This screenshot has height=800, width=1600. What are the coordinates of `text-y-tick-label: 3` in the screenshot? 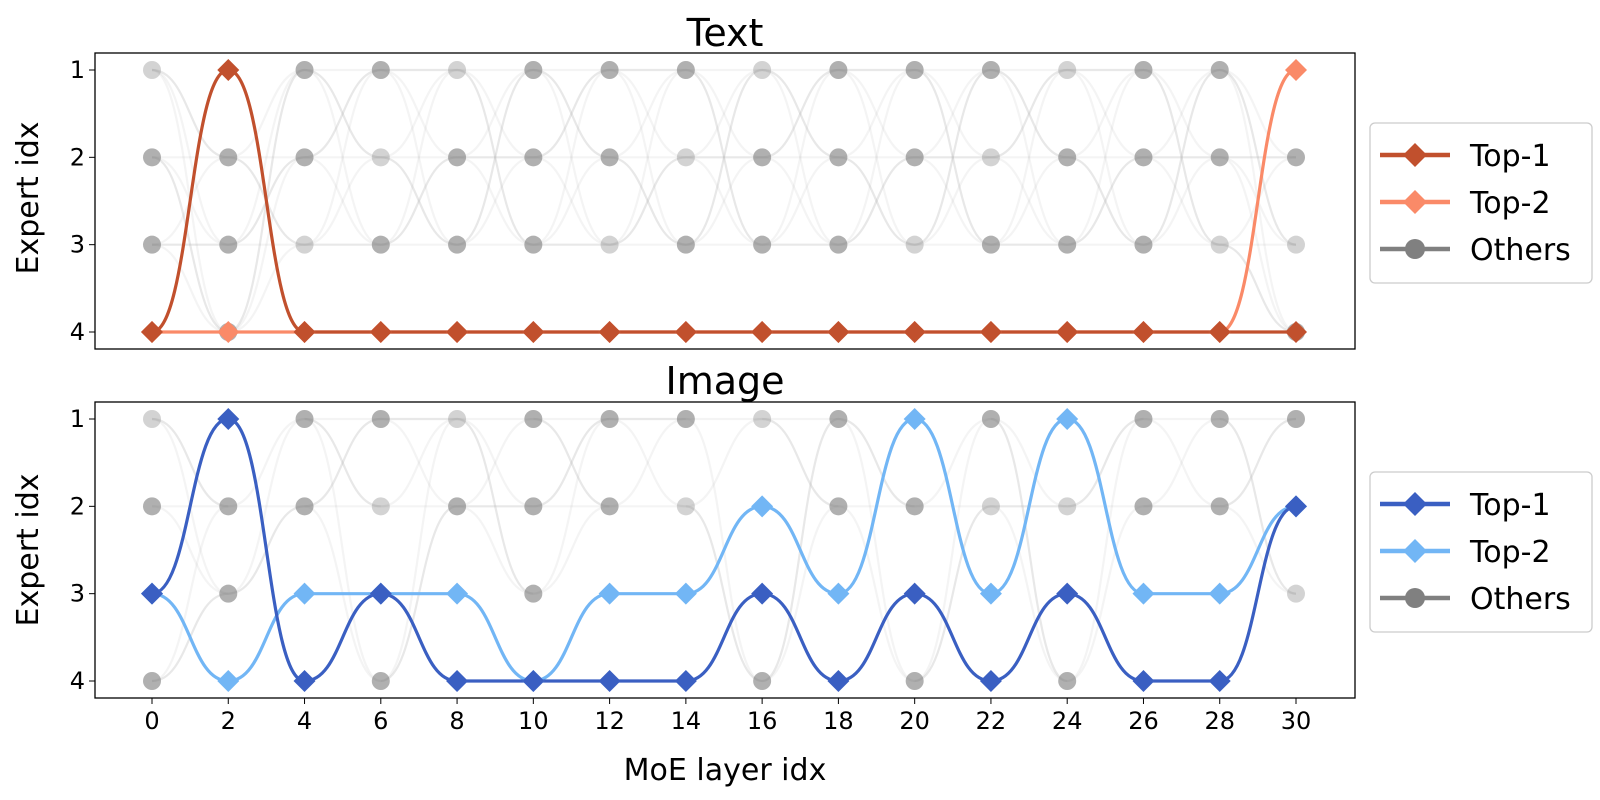 It's located at (77, 245).